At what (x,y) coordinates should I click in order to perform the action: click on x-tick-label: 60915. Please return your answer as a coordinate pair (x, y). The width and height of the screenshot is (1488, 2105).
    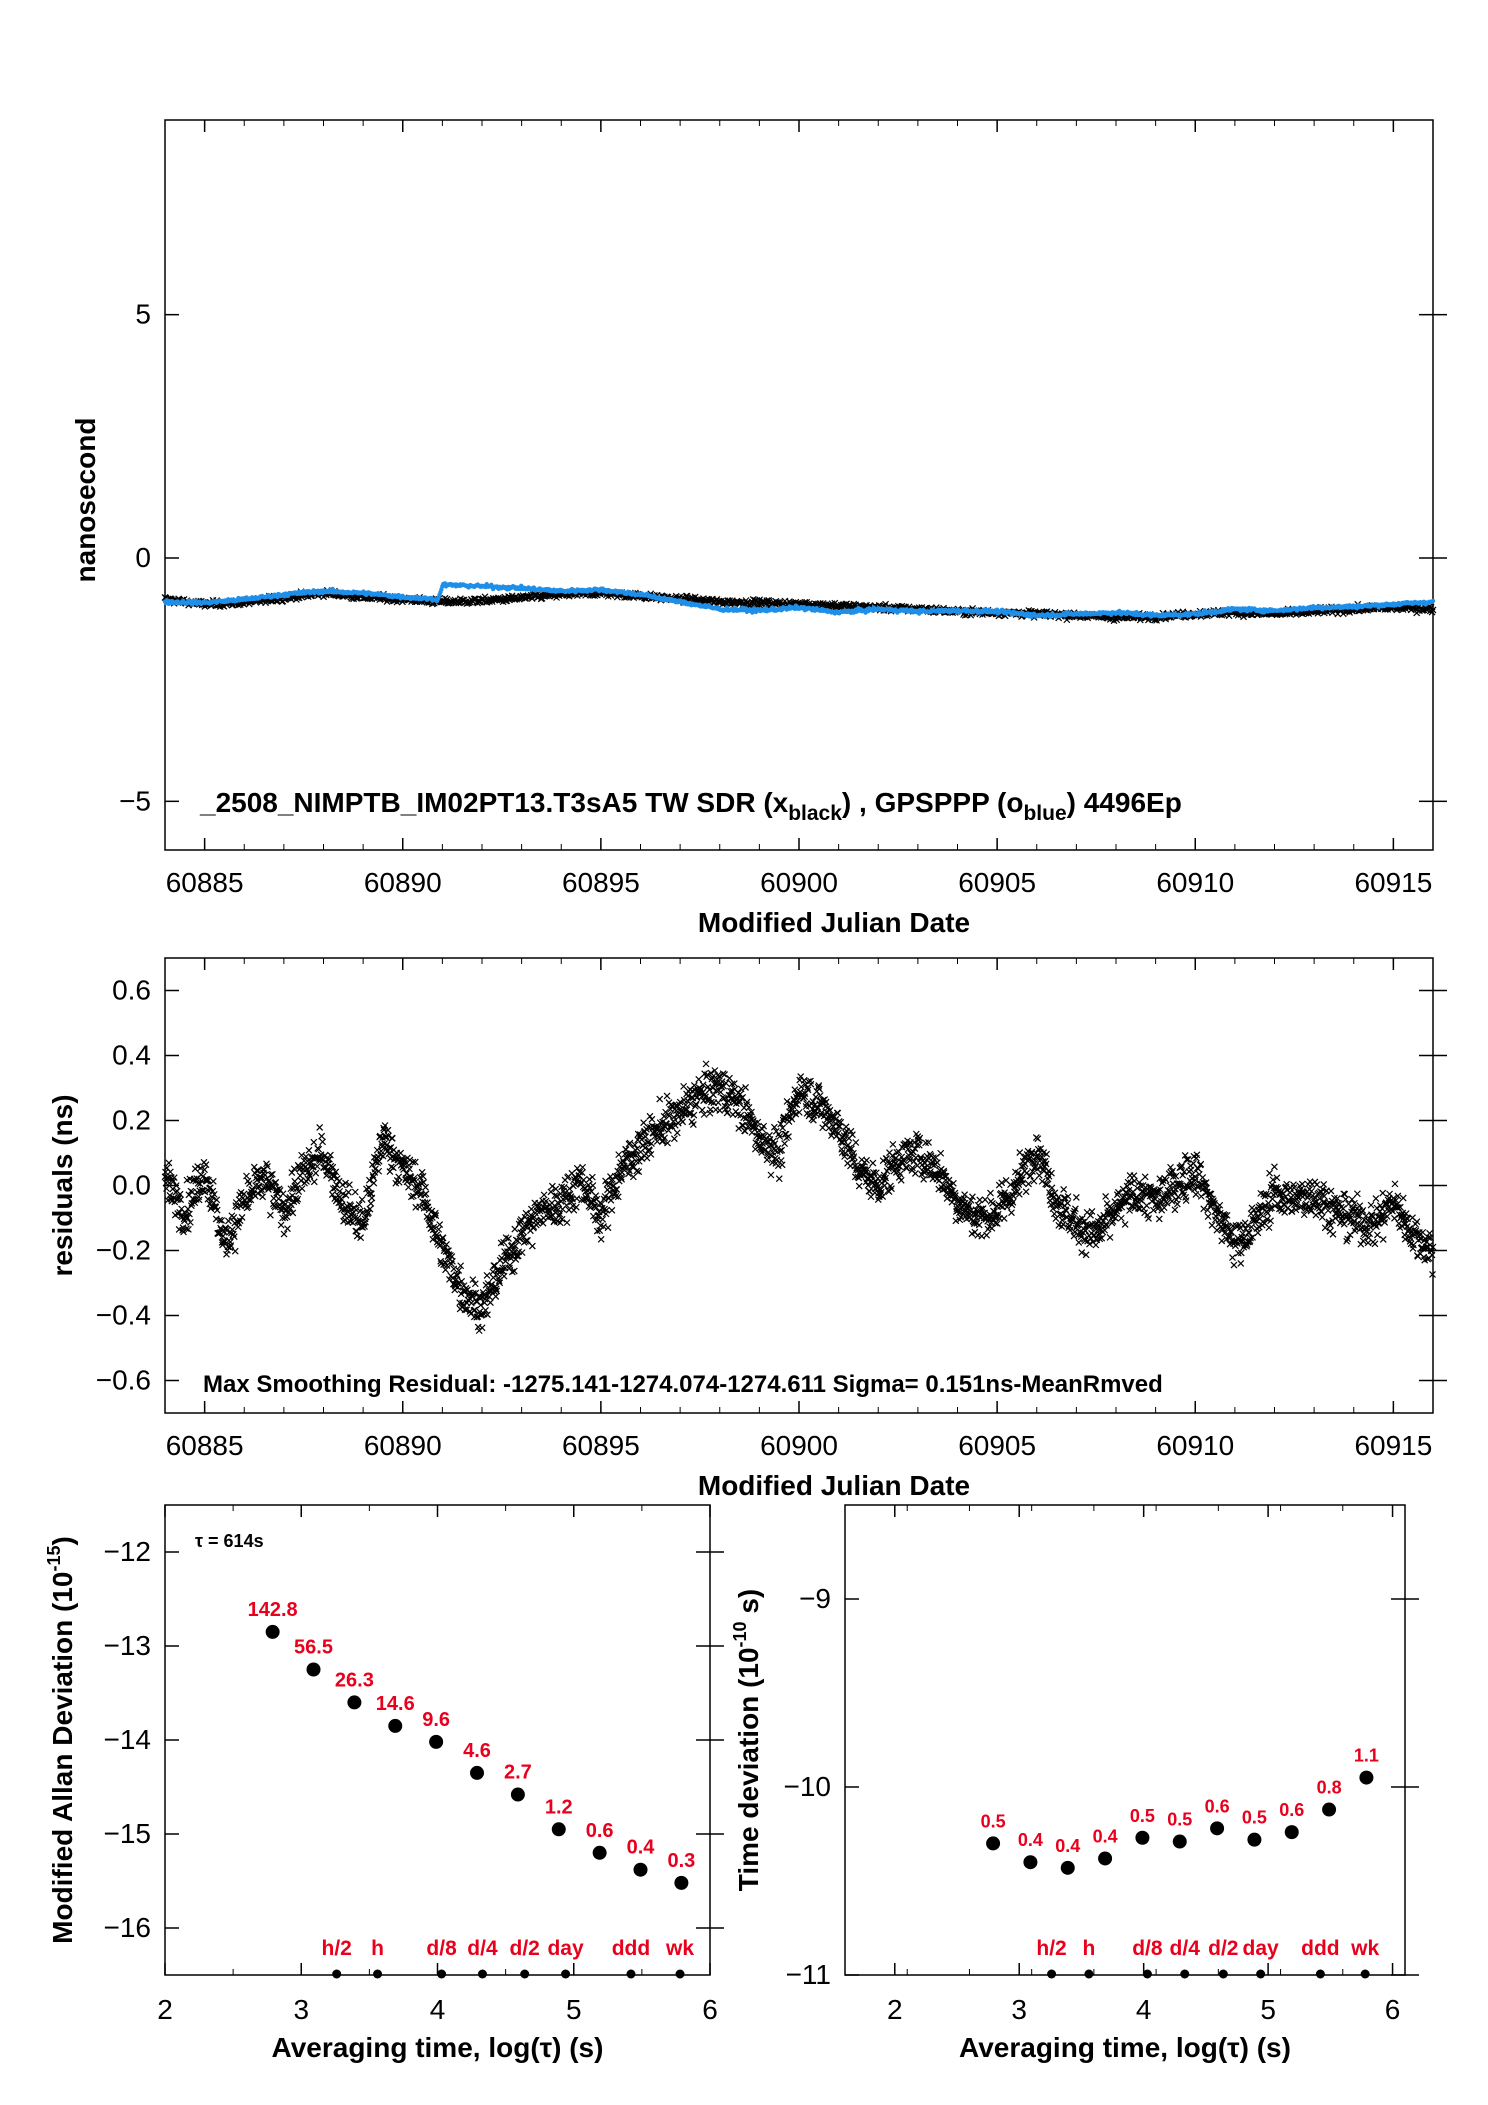
    Looking at the image, I should click on (1393, 1445).